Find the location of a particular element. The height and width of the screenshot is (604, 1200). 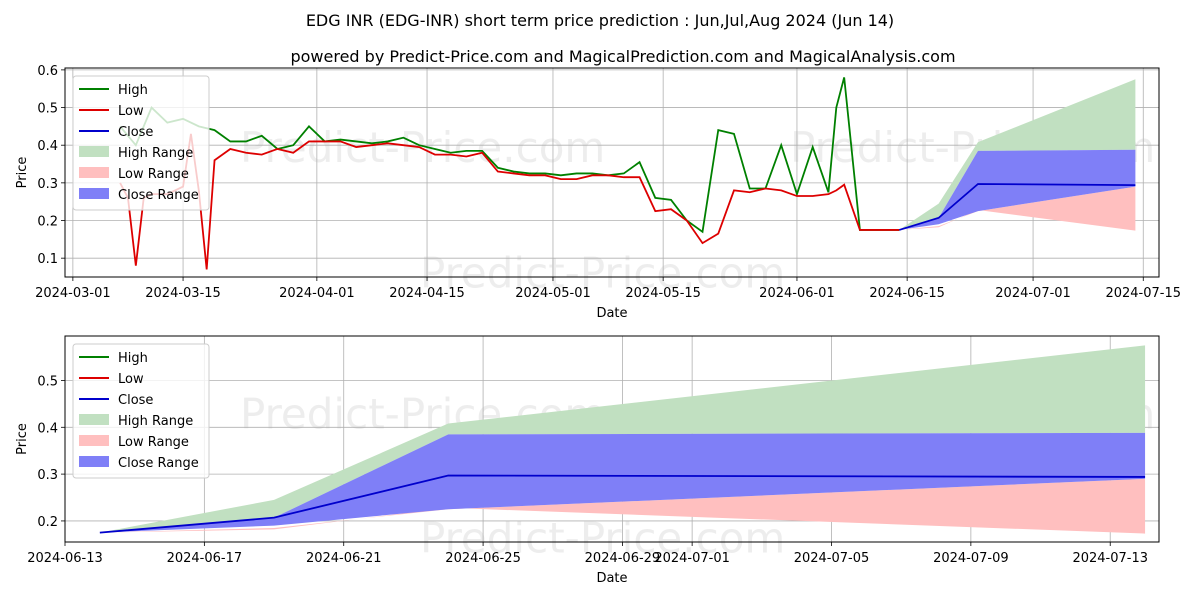

x-tick-label: 2024-06-17 is located at coordinates (205, 558).